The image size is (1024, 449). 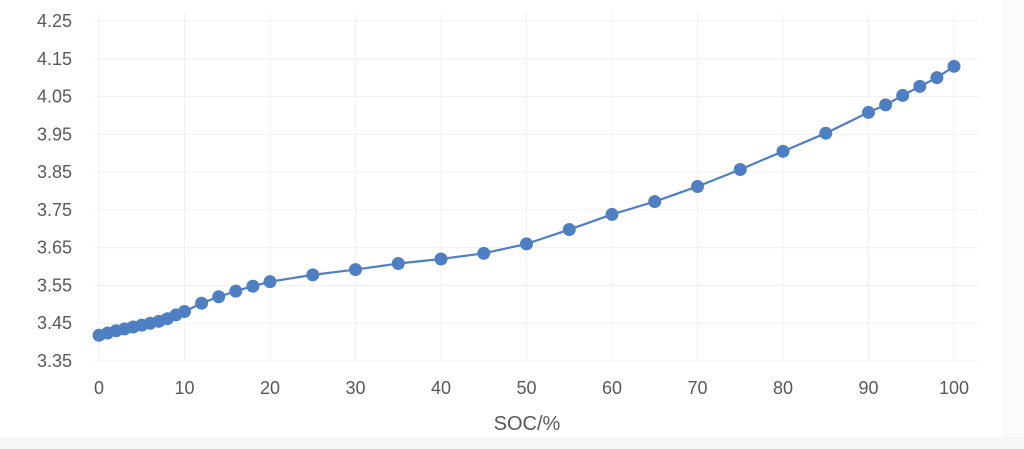 What do you see at coordinates (355, 388) in the screenshot?
I see `x-tick-label: 30` at bounding box center [355, 388].